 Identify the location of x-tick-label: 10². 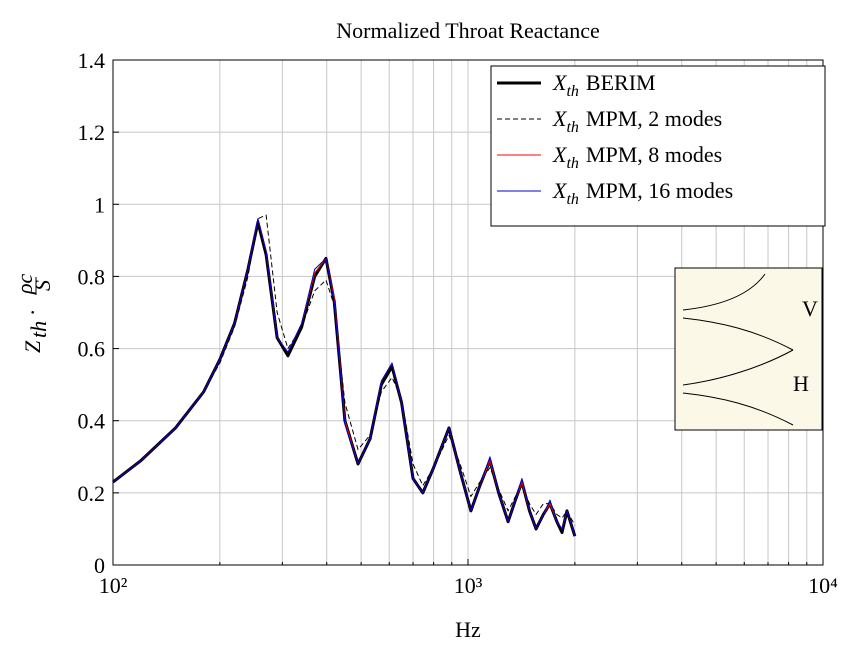
(113, 585).